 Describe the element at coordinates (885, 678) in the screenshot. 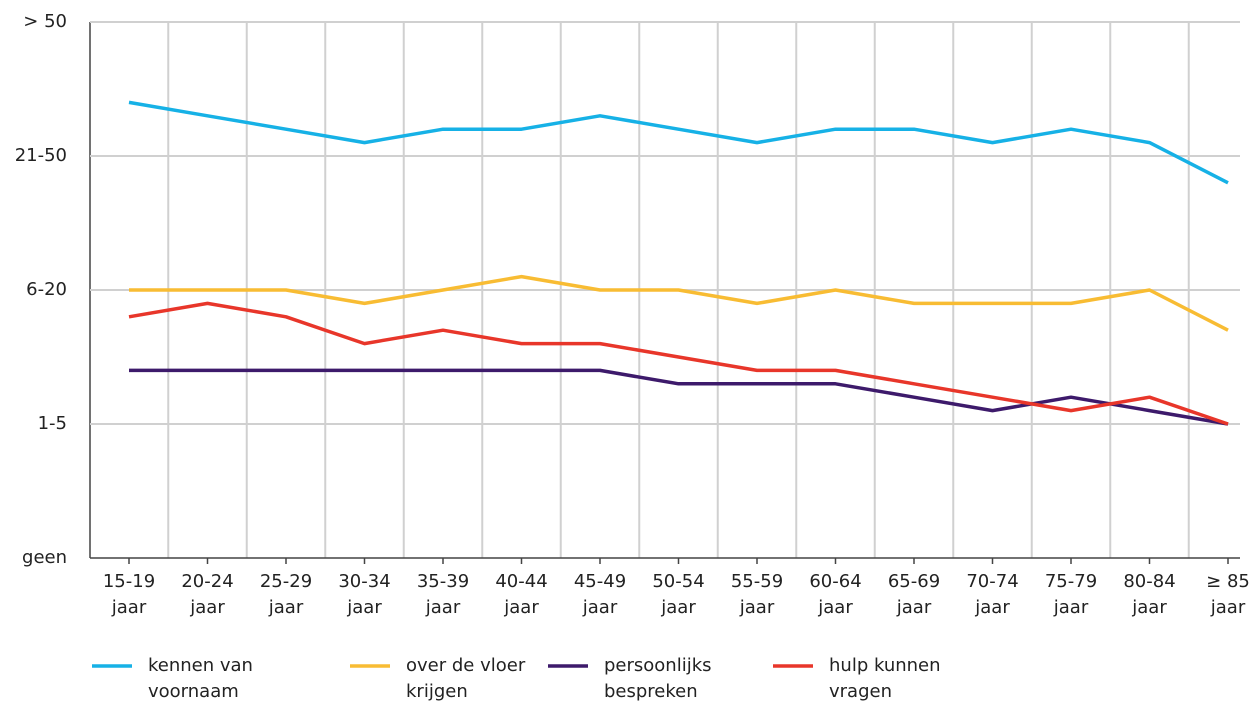

I see `legend-label: hulp kunnen vragen` at that location.